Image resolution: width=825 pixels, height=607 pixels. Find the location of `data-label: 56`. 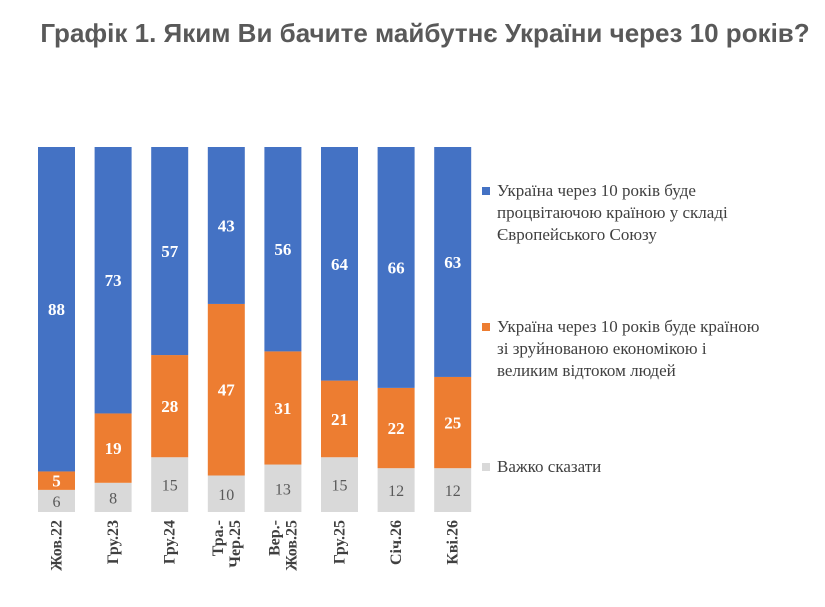

data-label: 56 is located at coordinates (282, 249).